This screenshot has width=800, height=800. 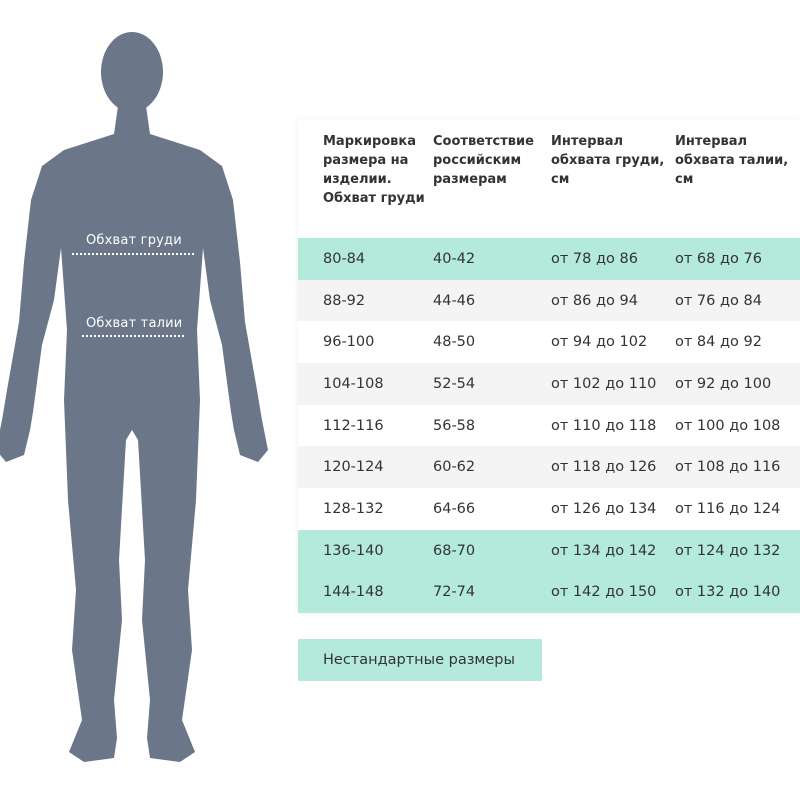 I want to click on cell-chest-range: от 126 до 134, so click(x=604, y=508).